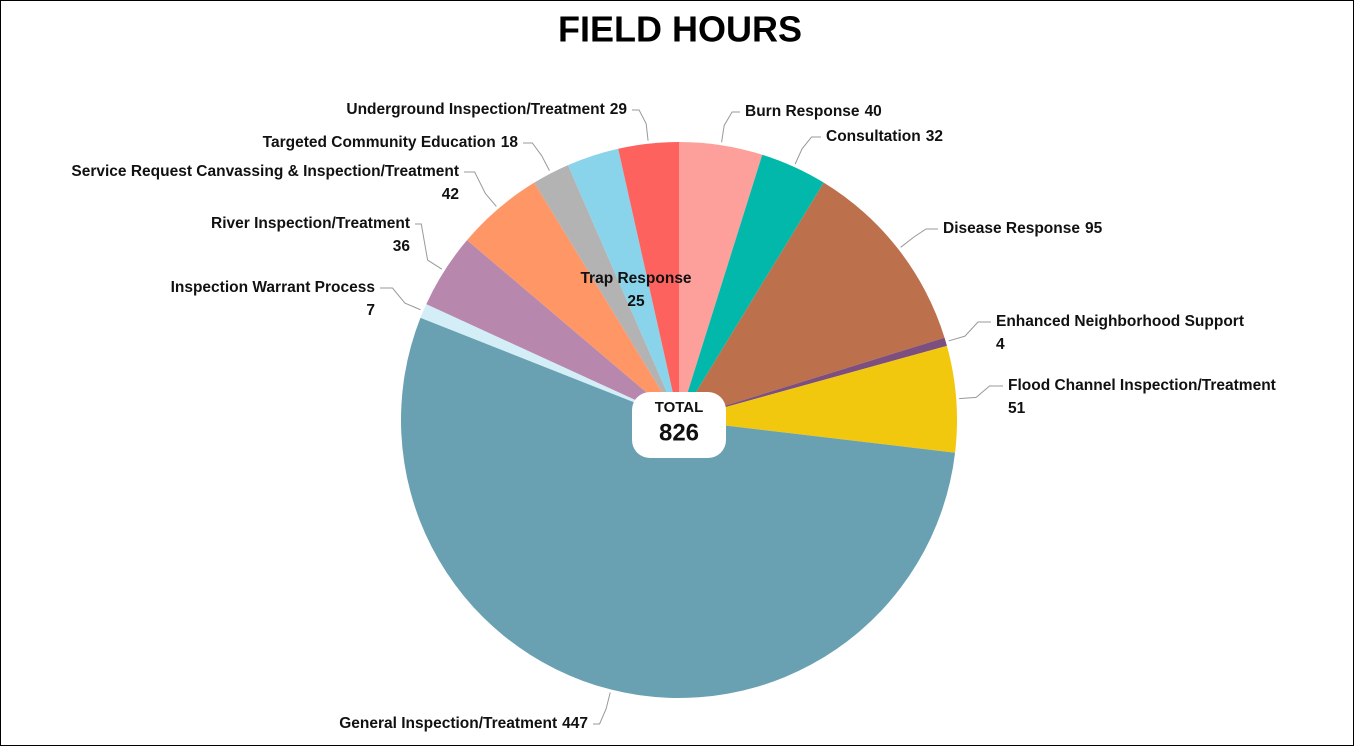 Image resolution: width=1354 pixels, height=746 pixels. What do you see at coordinates (679, 432) in the screenshot?
I see `total-value: 826` at bounding box center [679, 432].